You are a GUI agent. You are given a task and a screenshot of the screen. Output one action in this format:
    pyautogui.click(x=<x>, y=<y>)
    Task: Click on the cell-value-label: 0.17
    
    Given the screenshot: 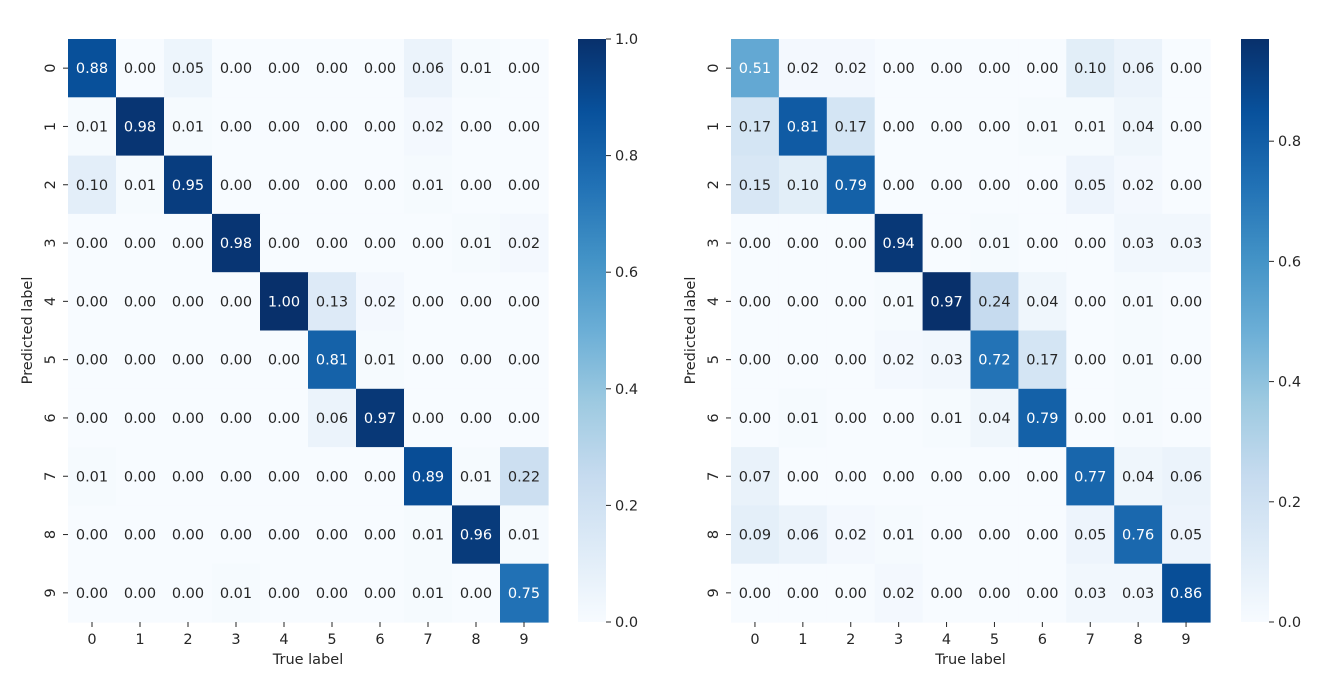 What is the action you would take?
    pyautogui.click(x=755, y=127)
    